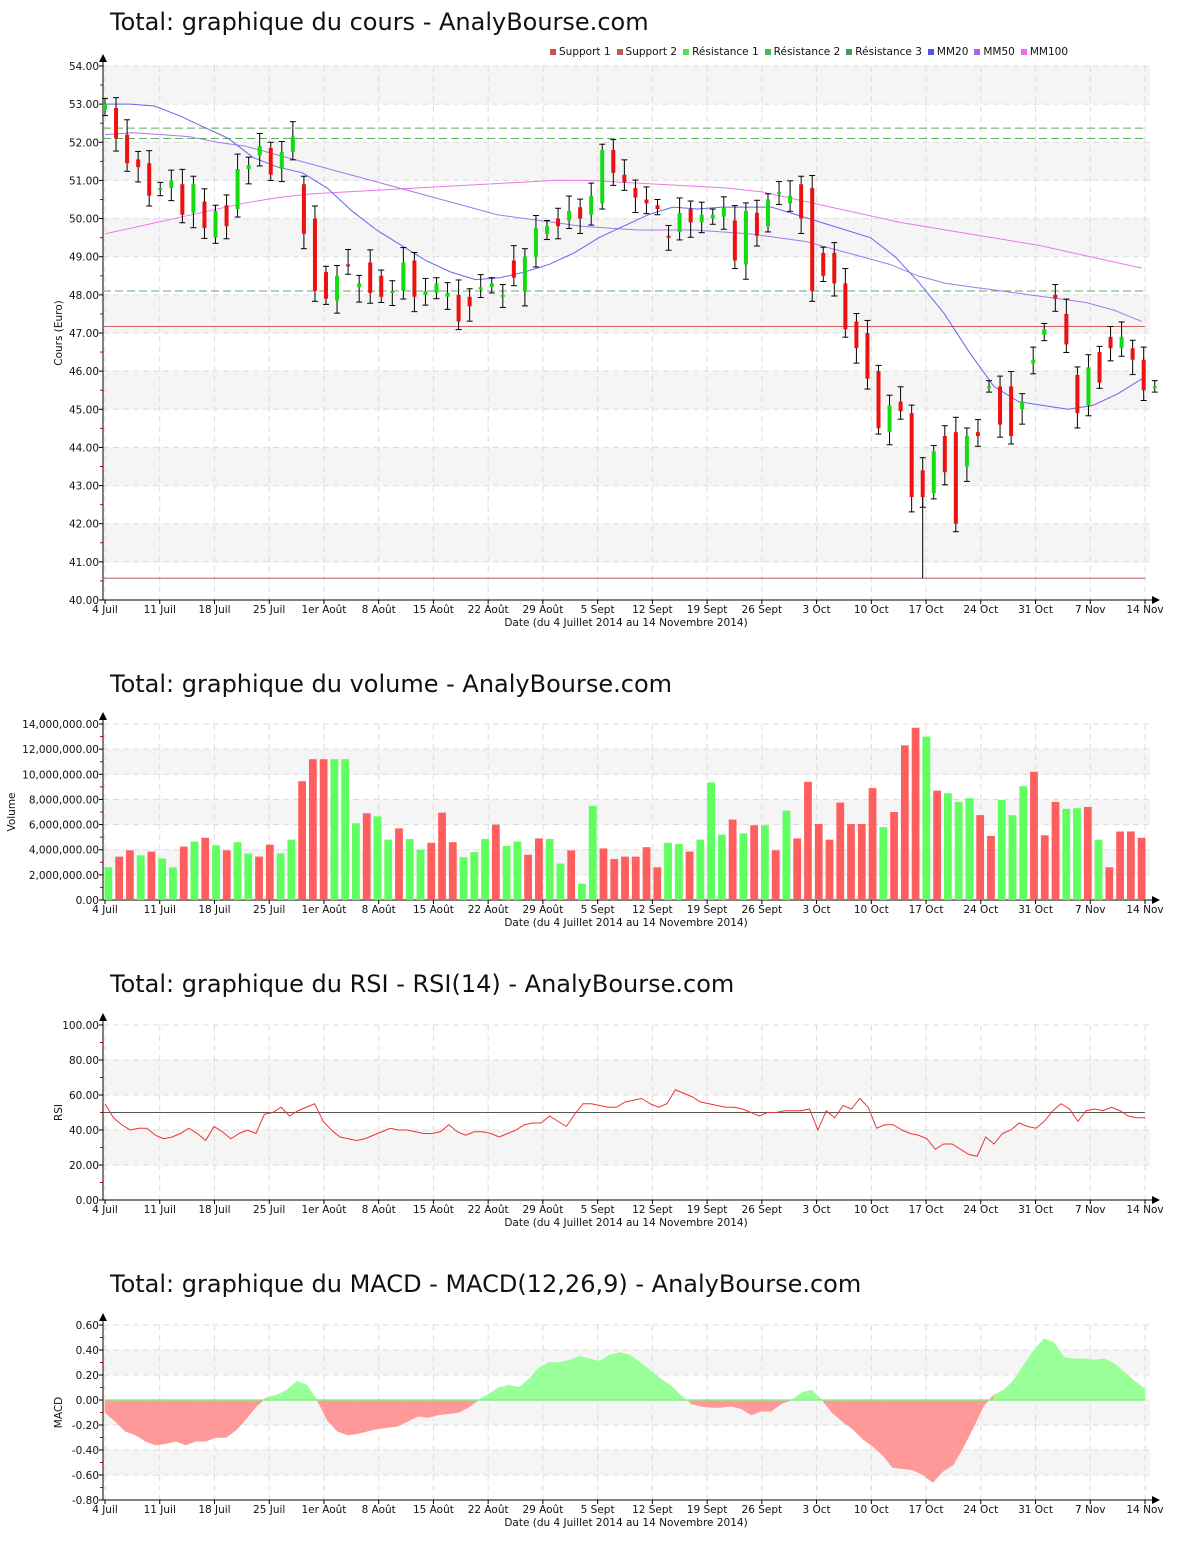  I want to click on svg-text: Volume, so click(12, 811).